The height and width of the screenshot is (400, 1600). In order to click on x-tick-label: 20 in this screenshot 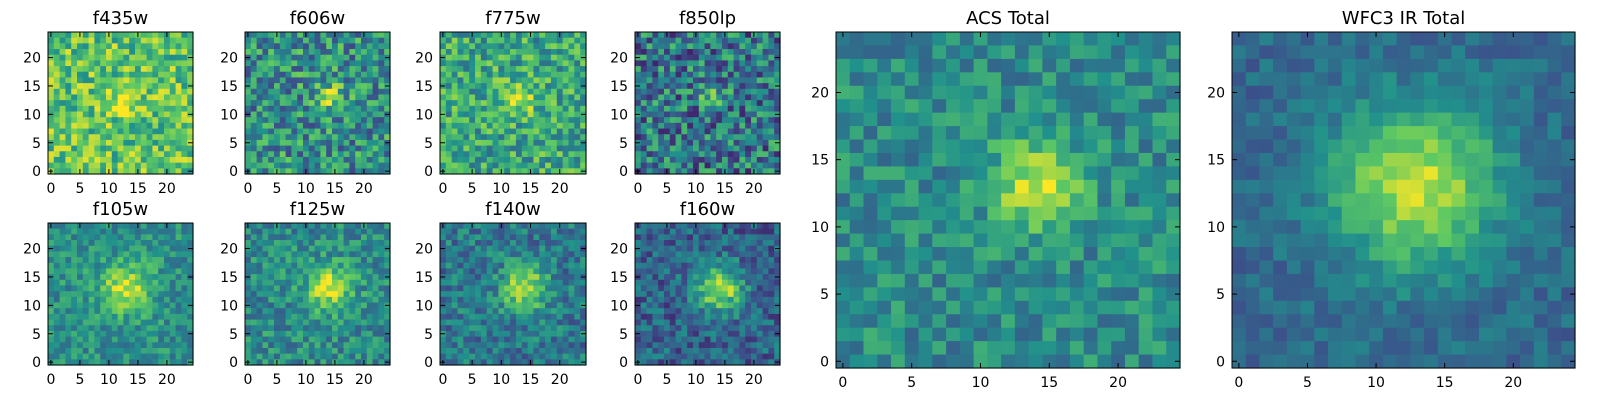, I will do `click(364, 189)`.